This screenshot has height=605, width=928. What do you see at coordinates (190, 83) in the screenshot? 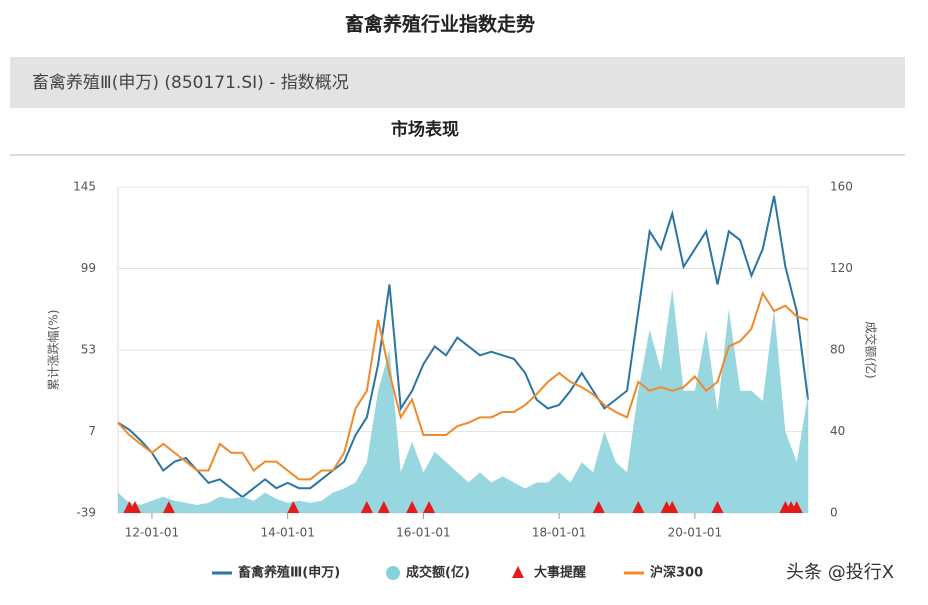
I see `header-text: 畜禽养殖Ⅲ(申万) (850171.SI) - 指数概况` at bounding box center [190, 83].